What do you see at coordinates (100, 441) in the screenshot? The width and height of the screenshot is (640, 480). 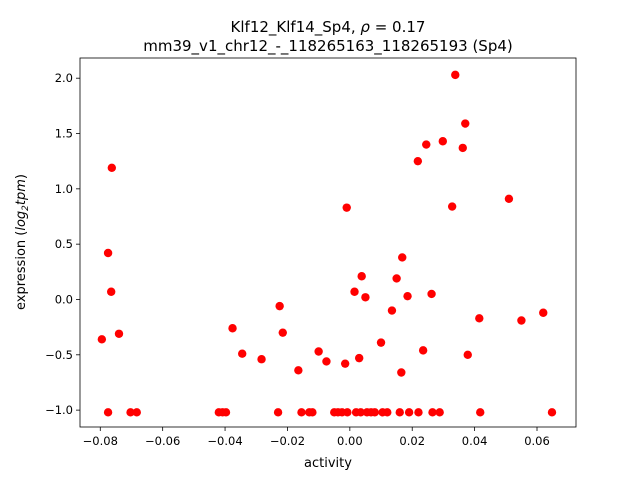 I see `x-tick-label-0: −0.08` at bounding box center [100, 441].